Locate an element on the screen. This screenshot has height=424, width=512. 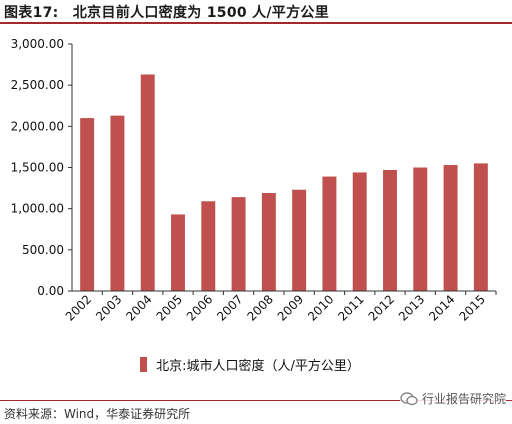
x-tick-label: 2009 is located at coordinates (290, 307).